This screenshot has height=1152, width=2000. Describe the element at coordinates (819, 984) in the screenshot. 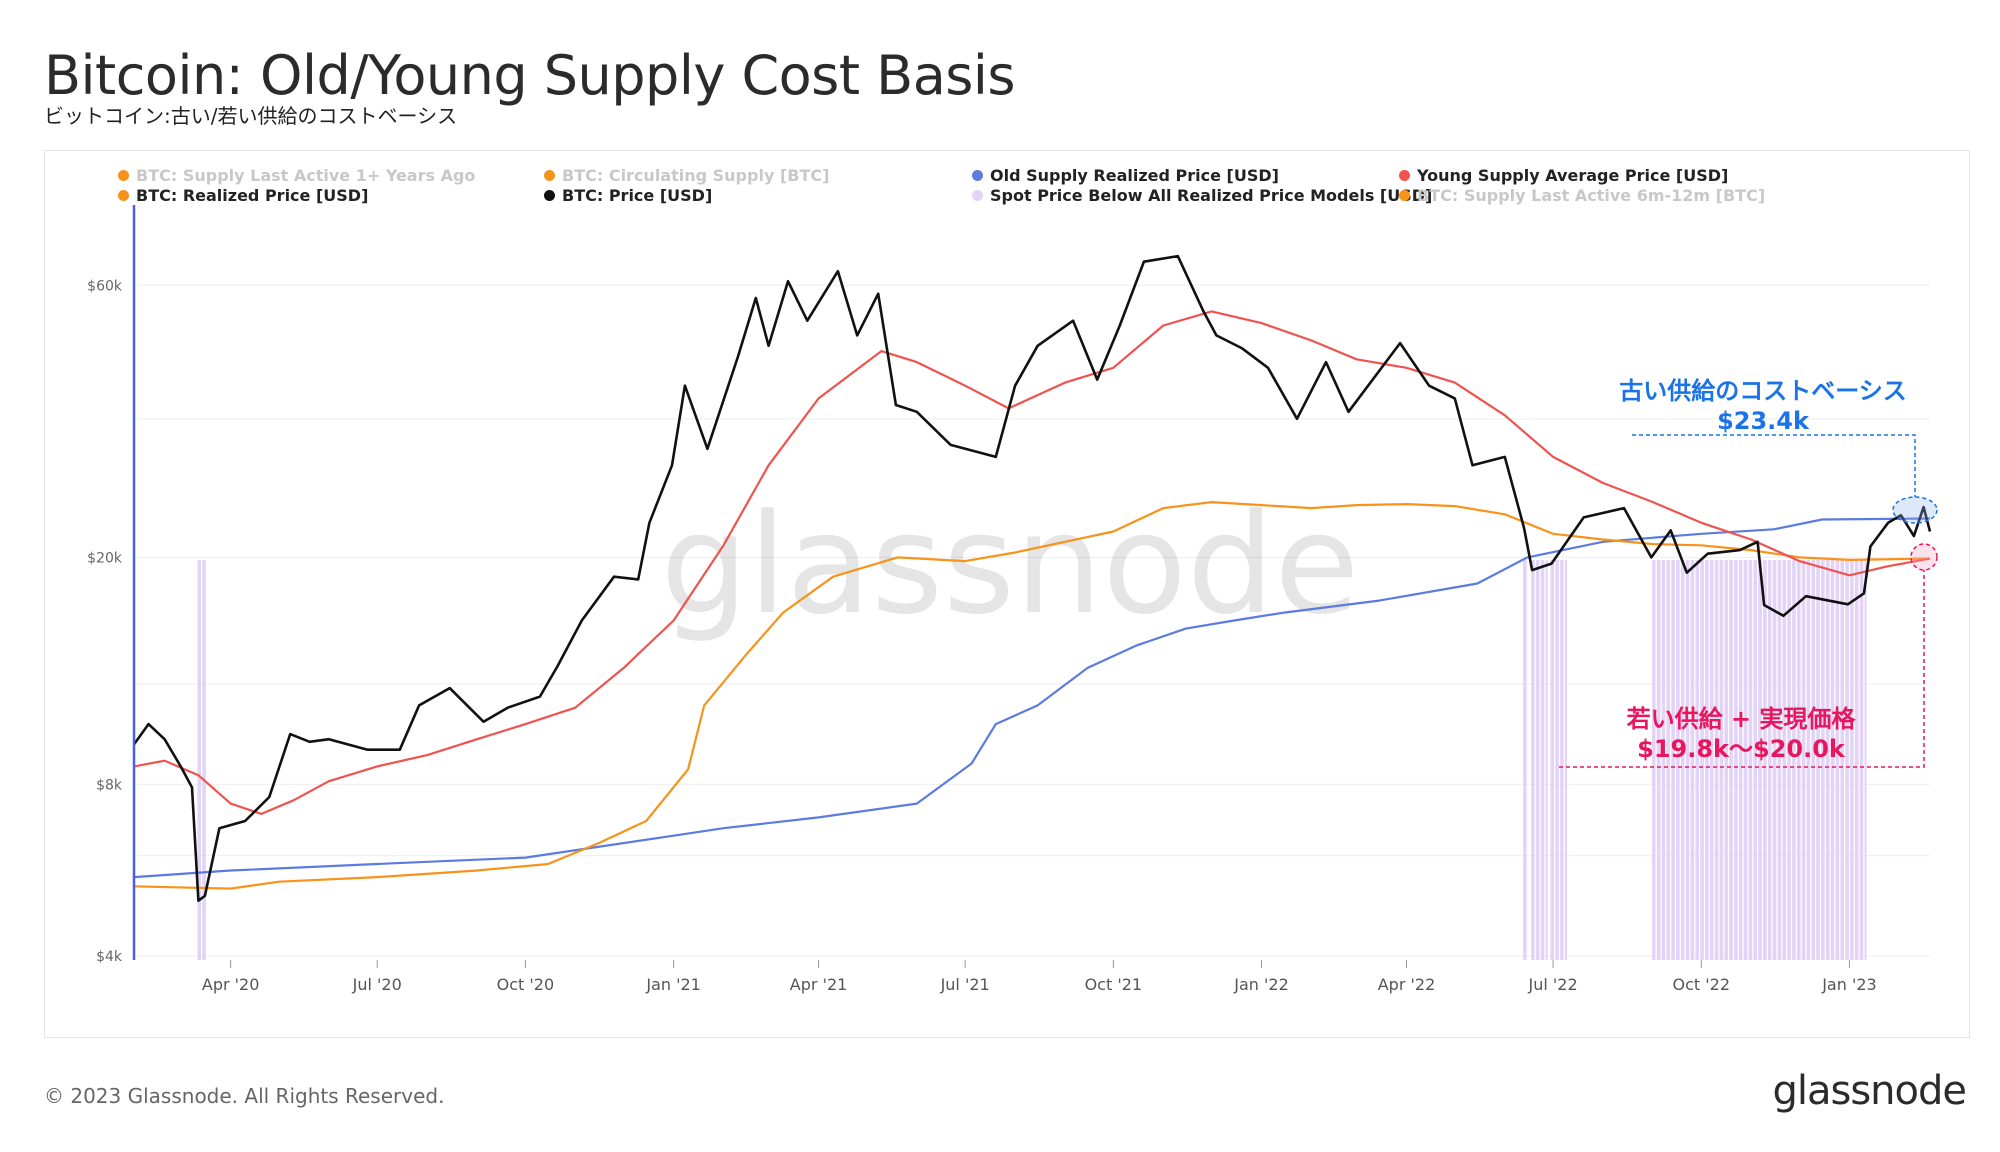

I see `x-tick-label: Apr '21` at that location.